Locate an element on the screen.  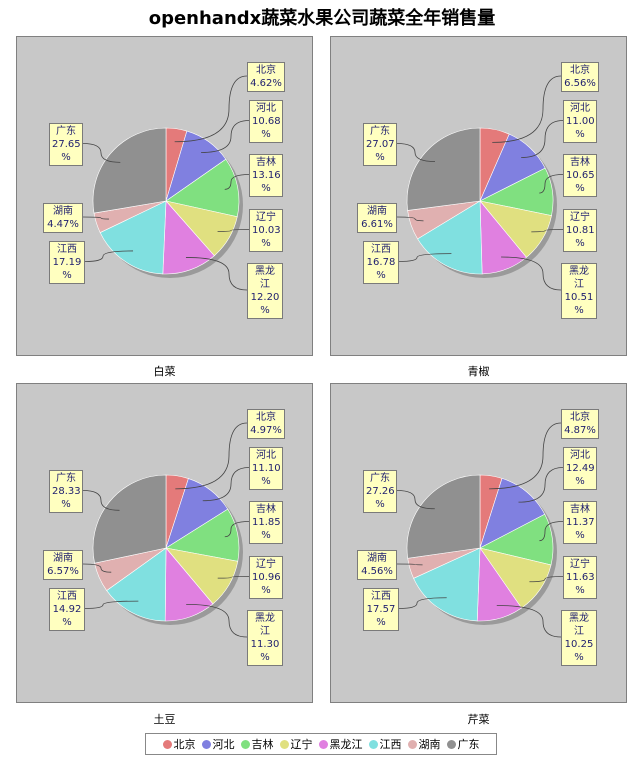
slice-label-line: 28.33 is located at coordinates (66, 491).